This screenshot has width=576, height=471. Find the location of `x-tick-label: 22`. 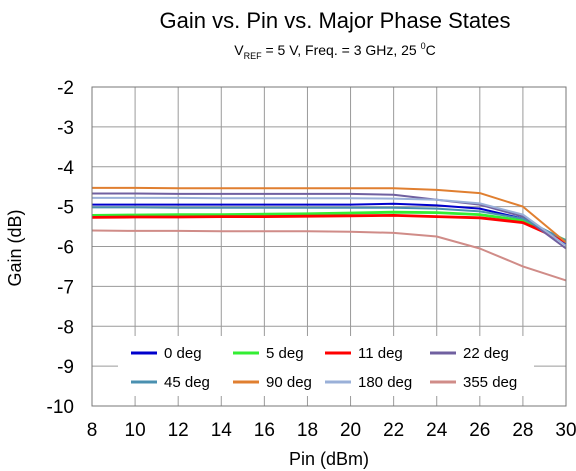

x-tick-label: 22 is located at coordinates (393, 430).